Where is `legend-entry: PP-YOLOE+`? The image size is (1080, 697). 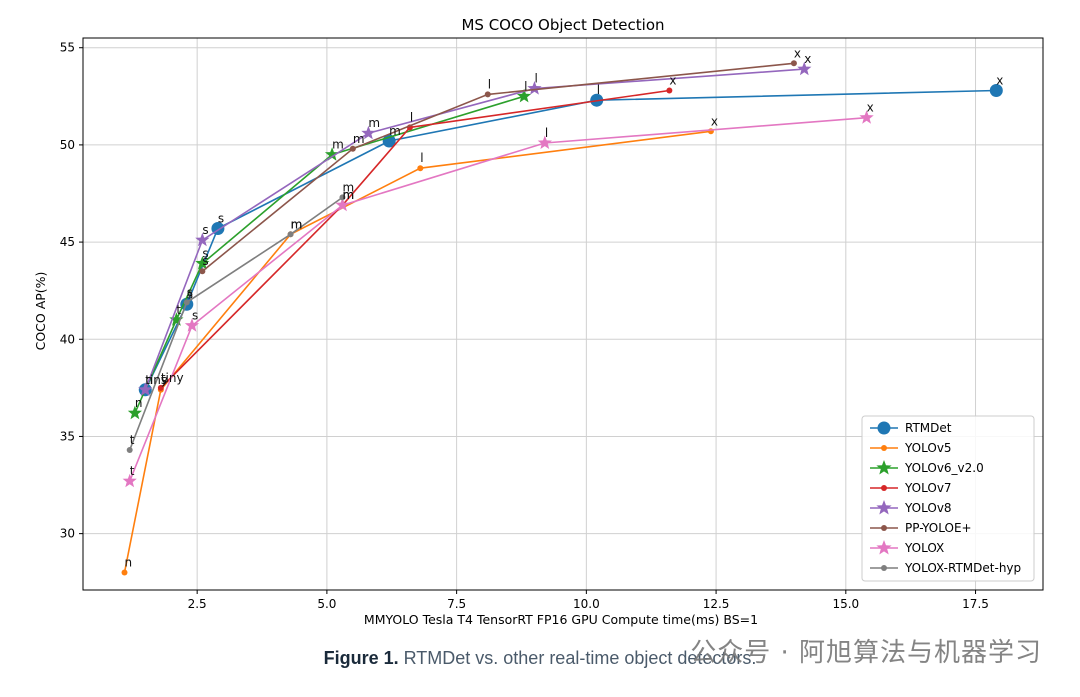 legend-entry: PP-YOLOE+ is located at coordinates (921, 528).